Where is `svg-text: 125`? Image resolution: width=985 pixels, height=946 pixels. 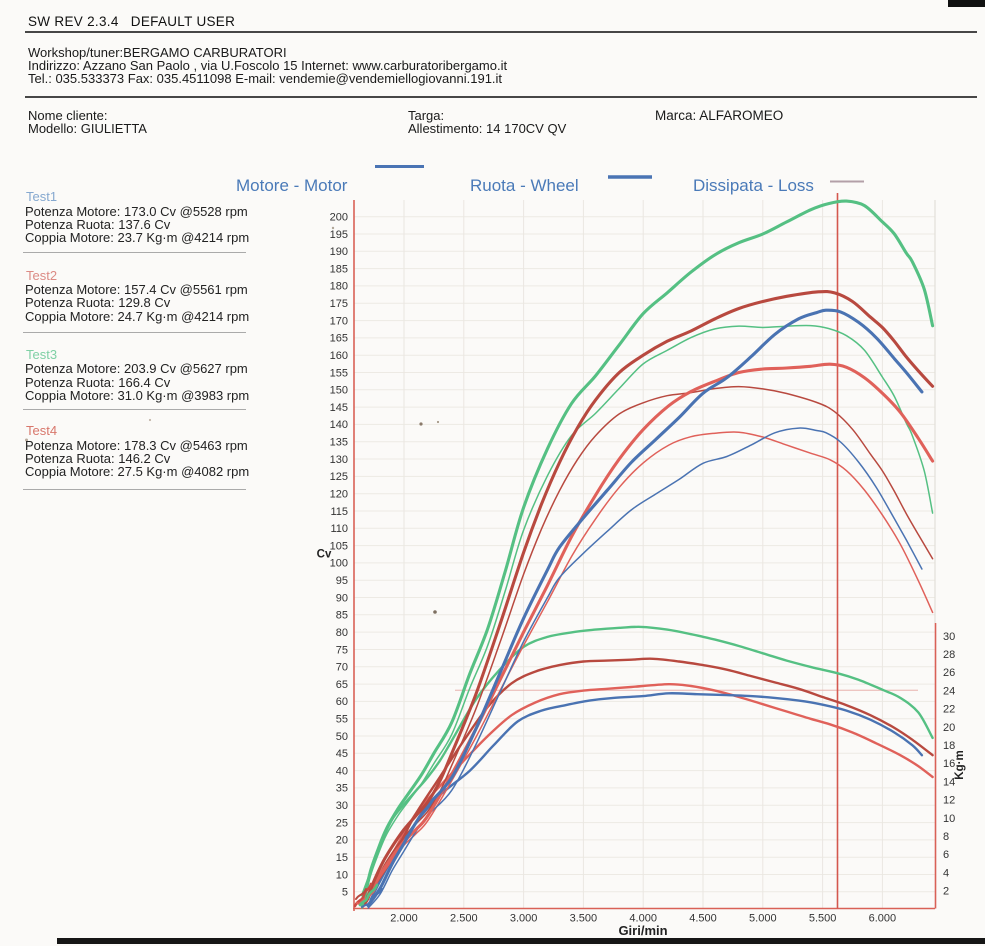
svg-text: 125 is located at coordinates (339, 477).